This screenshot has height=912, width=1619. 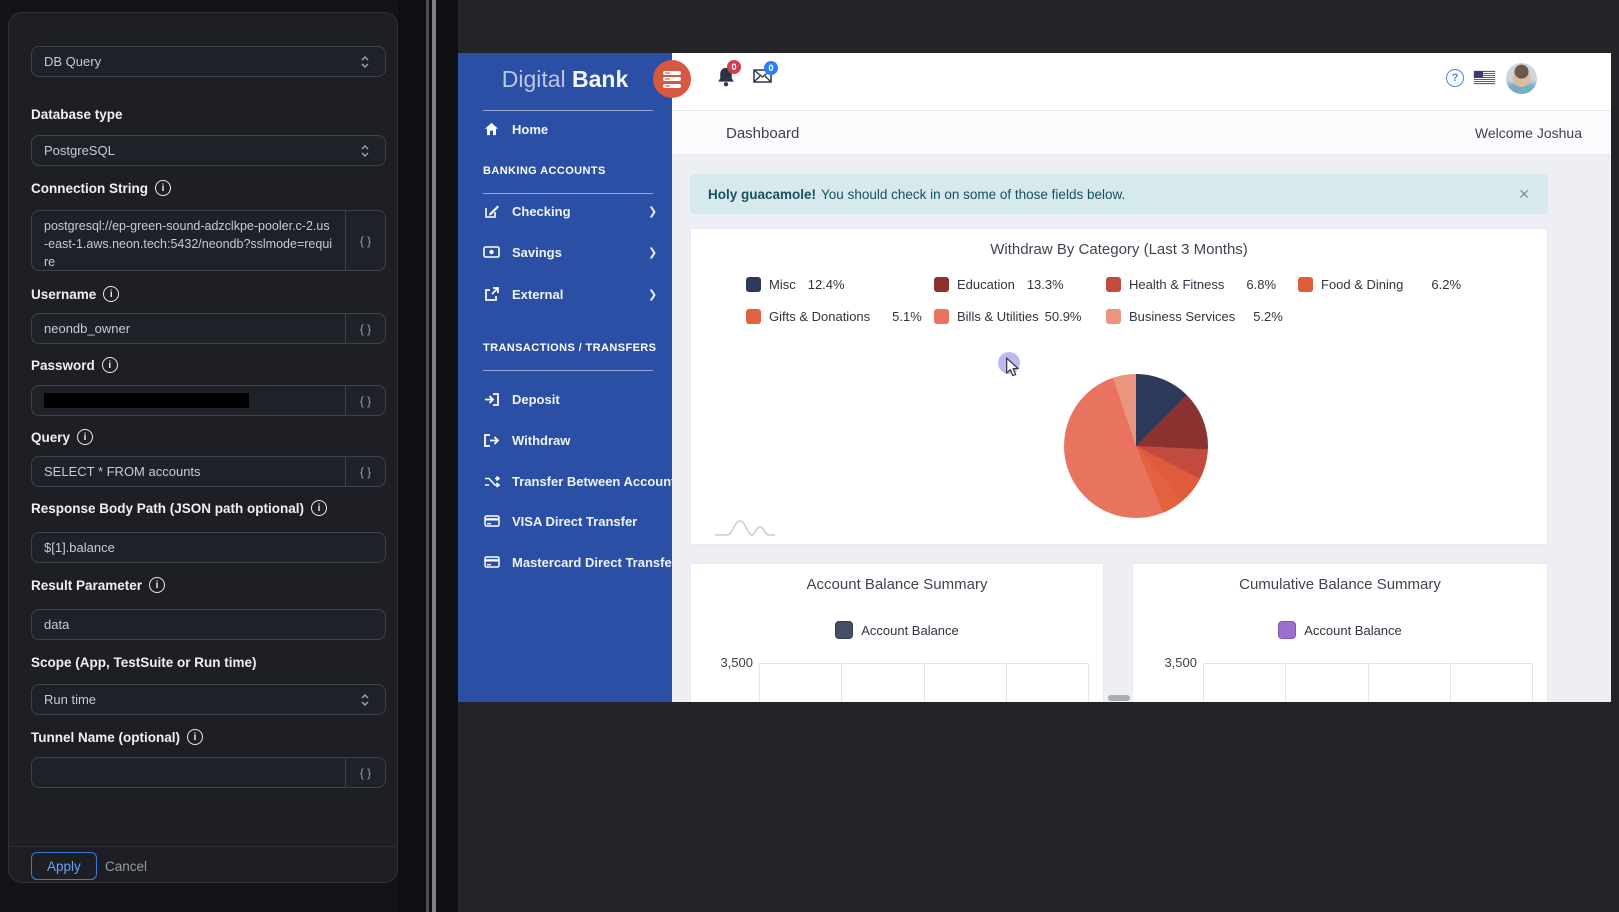 What do you see at coordinates (565, 399) in the screenshot?
I see `sidebar-item-deposit: Deposit` at bounding box center [565, 399].